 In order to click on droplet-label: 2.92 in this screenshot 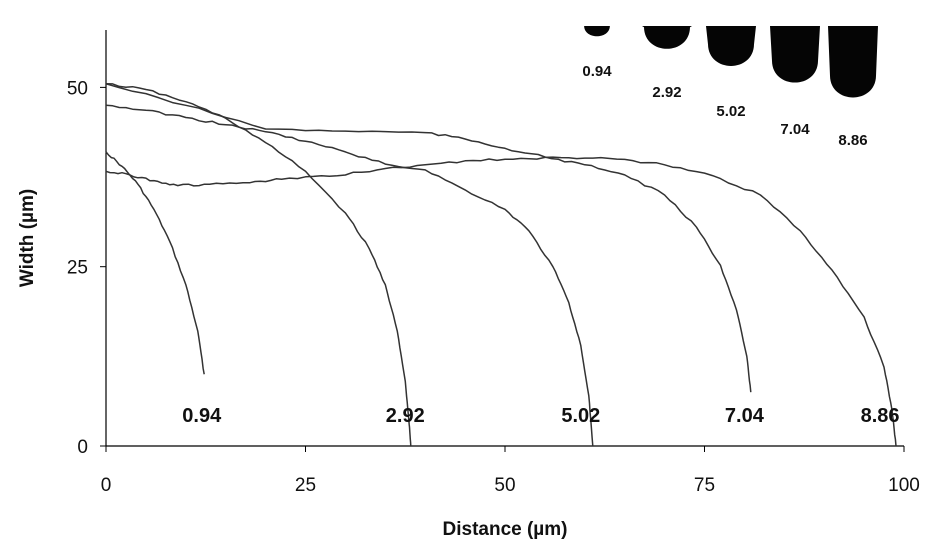, I will do `click(666, 92)`.